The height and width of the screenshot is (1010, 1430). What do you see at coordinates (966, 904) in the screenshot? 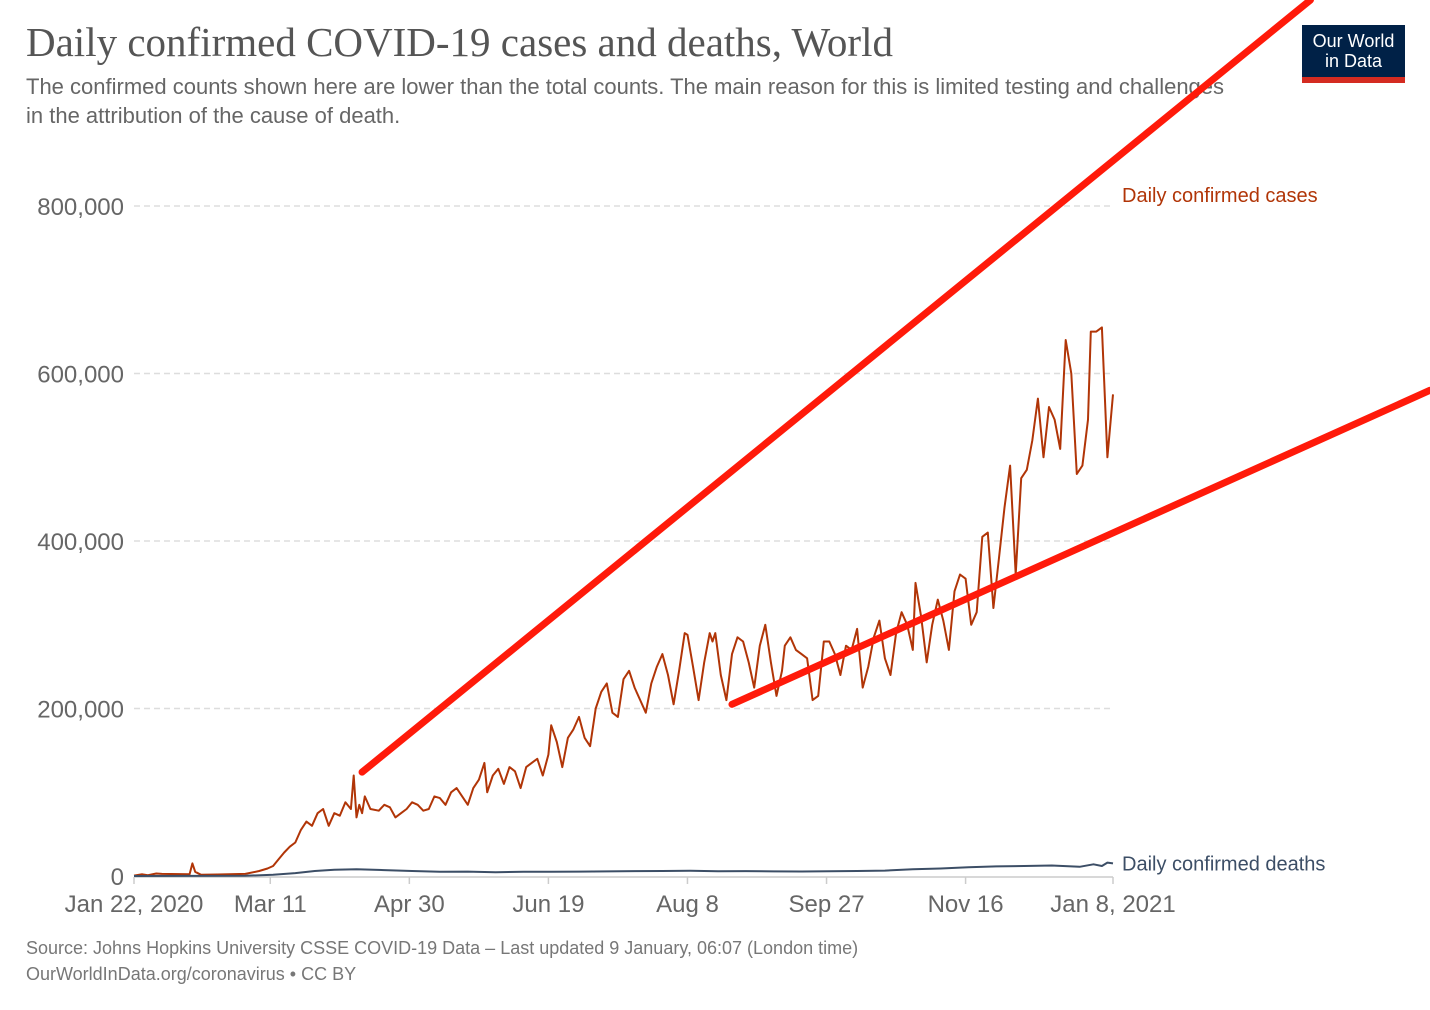
I see `x-tick-label: Nov 16` at bounding box center [966, 904].